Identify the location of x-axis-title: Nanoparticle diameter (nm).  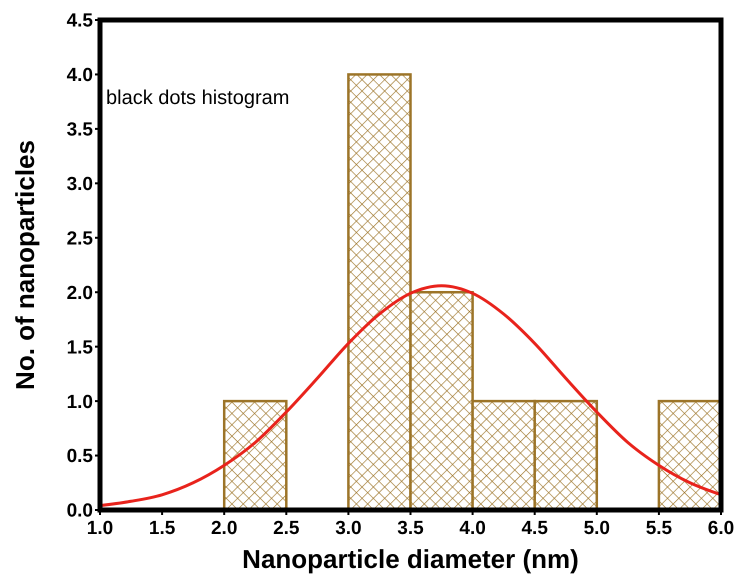
(410, 559).